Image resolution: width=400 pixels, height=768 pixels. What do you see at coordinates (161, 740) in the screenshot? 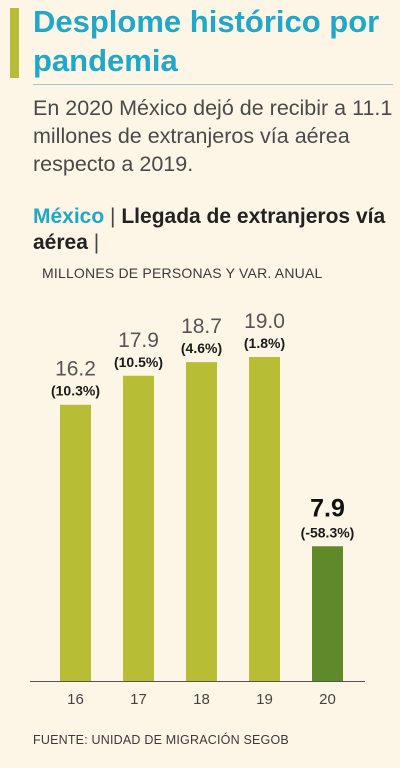
I see `source-note: FUENTE: UNIDAD DE MIGRACIÓN SEGOB` at bounding box center [161, 740].